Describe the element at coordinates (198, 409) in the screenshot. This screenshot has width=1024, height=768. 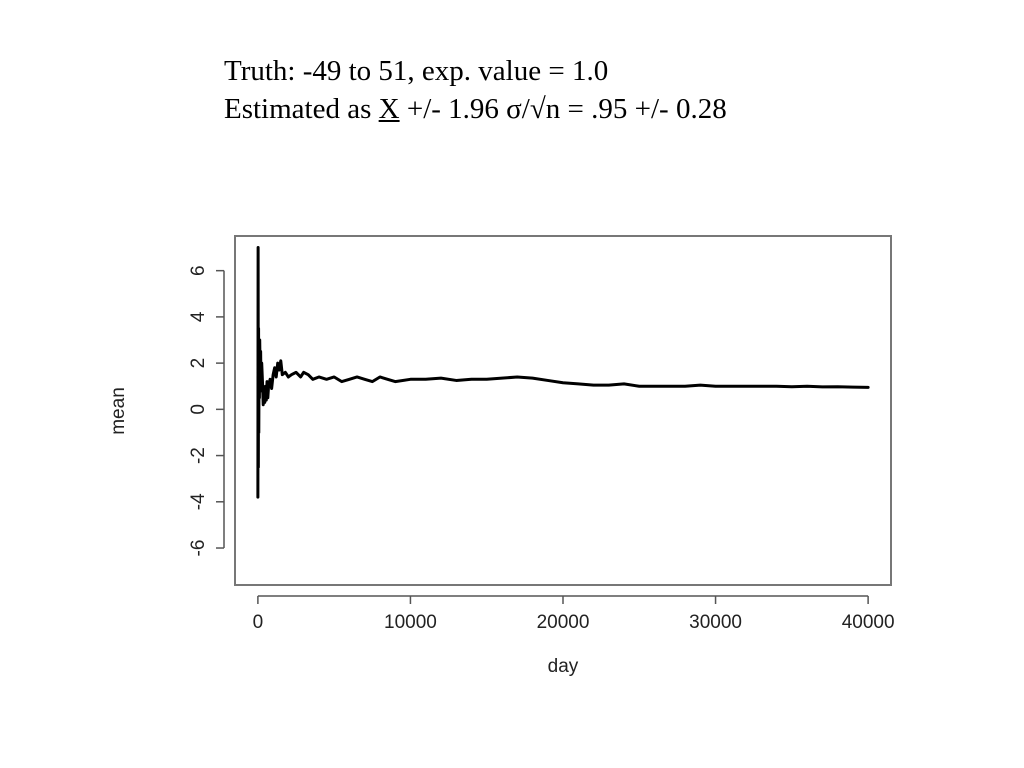
I see `y-tick-label: 0` at that location.